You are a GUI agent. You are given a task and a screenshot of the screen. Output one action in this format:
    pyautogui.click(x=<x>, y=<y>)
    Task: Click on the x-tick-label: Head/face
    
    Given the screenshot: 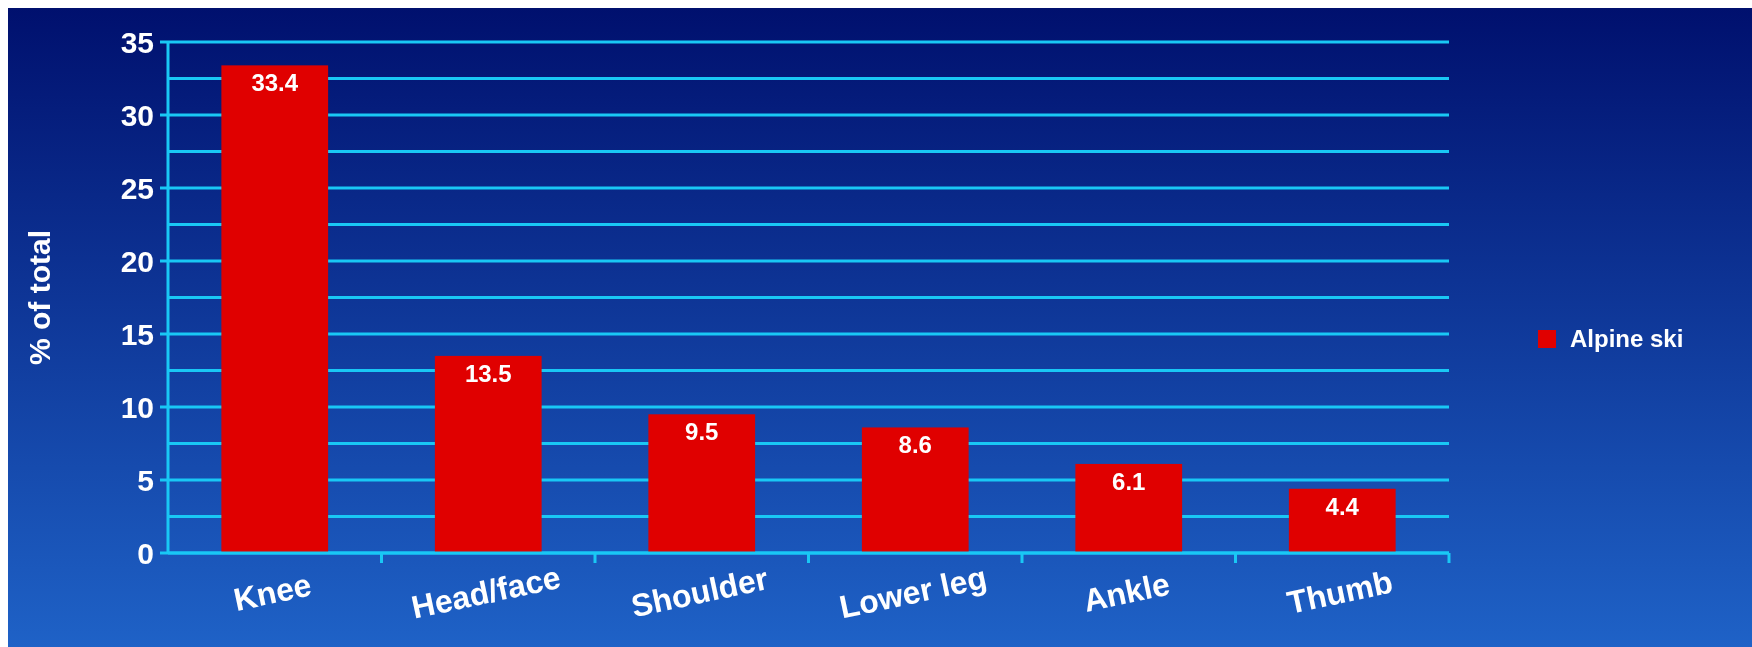 What is the action you would take?
    pyautogui.click(x=486, y=592)
    